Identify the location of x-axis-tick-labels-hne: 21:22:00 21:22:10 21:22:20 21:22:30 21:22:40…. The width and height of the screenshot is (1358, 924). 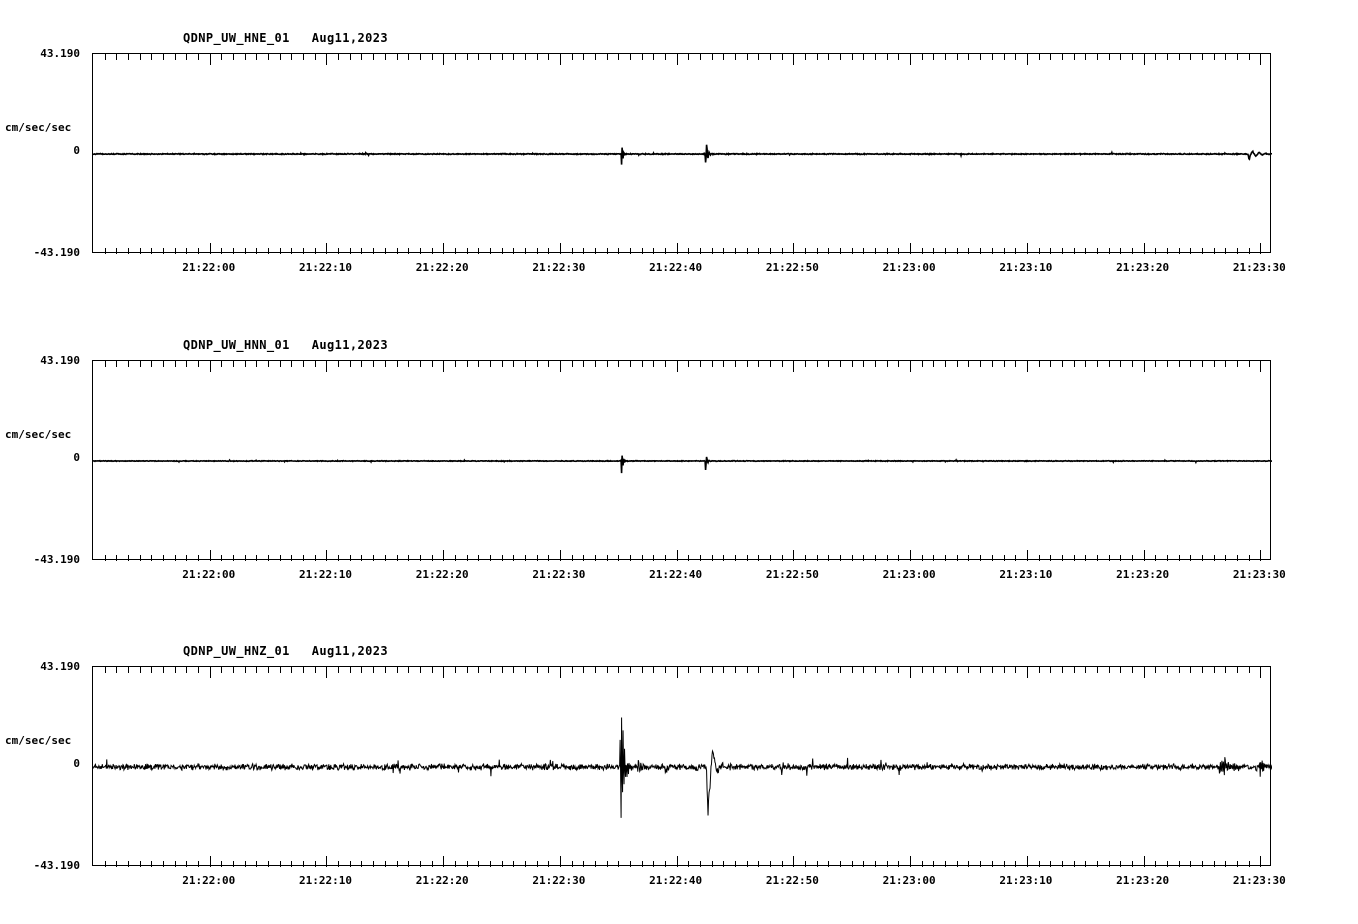
(679, 271).